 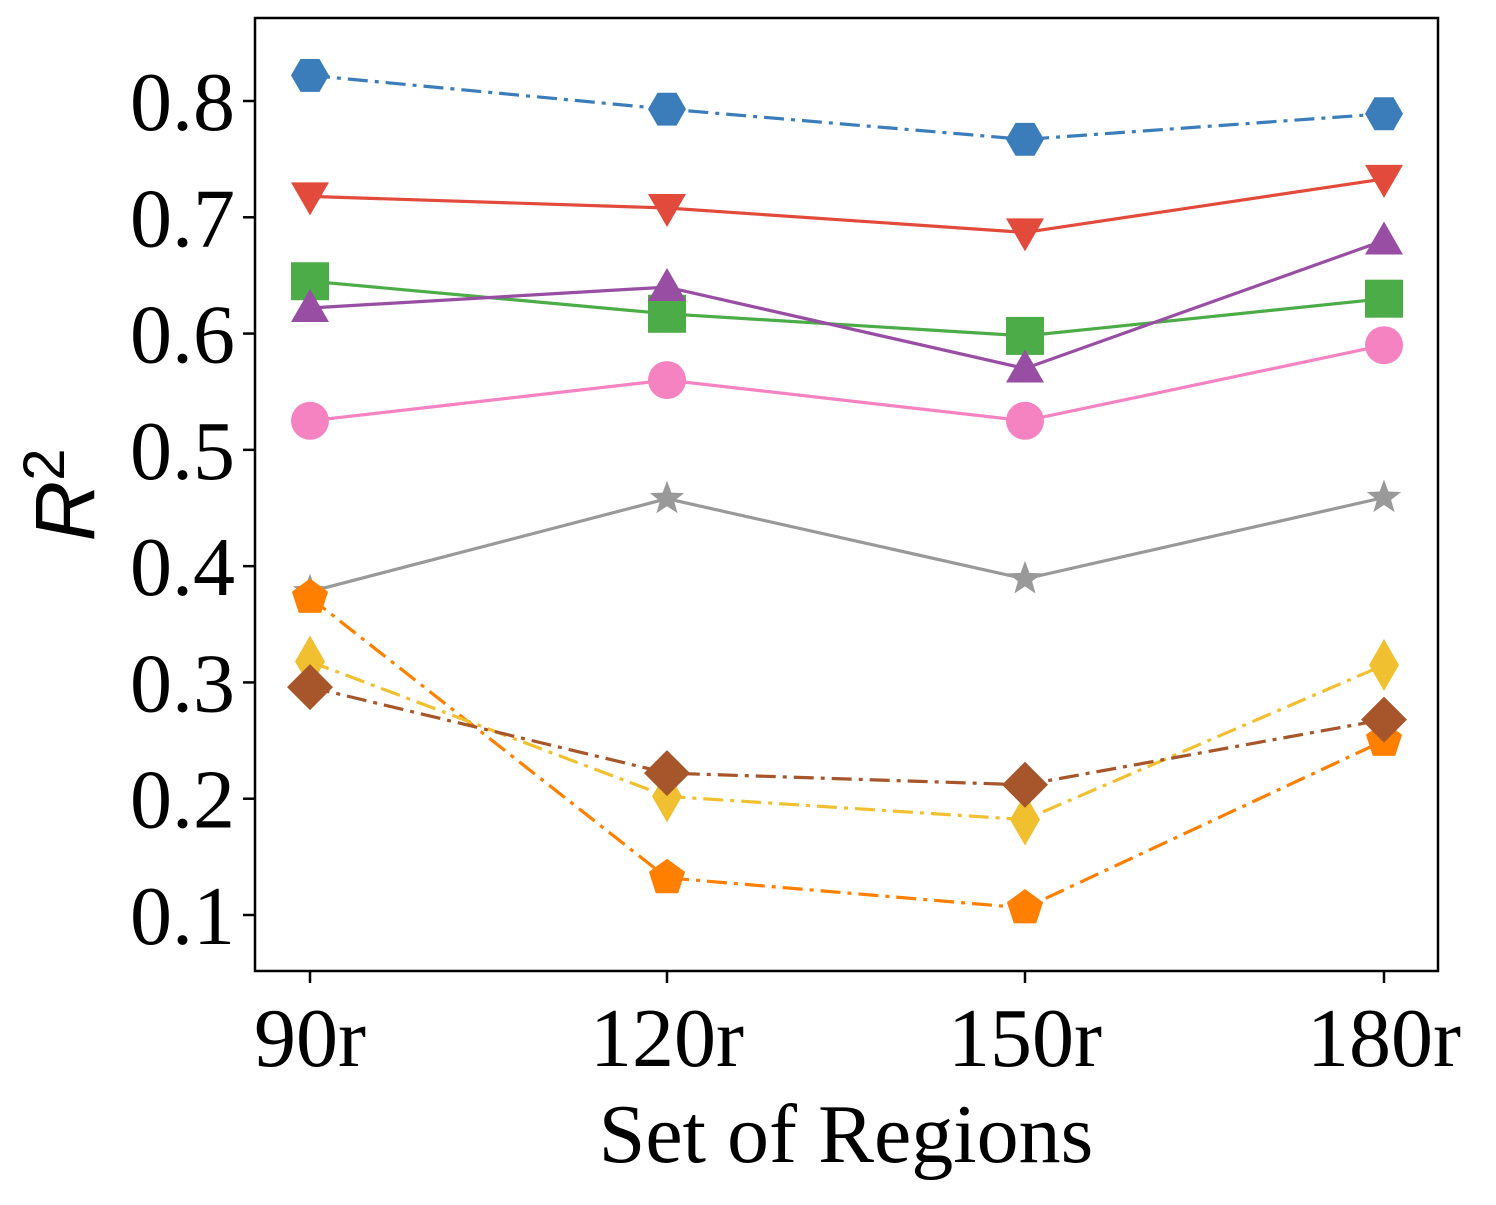 I want to click on y-tick-label: 0.4, so click(x=182, y=567).